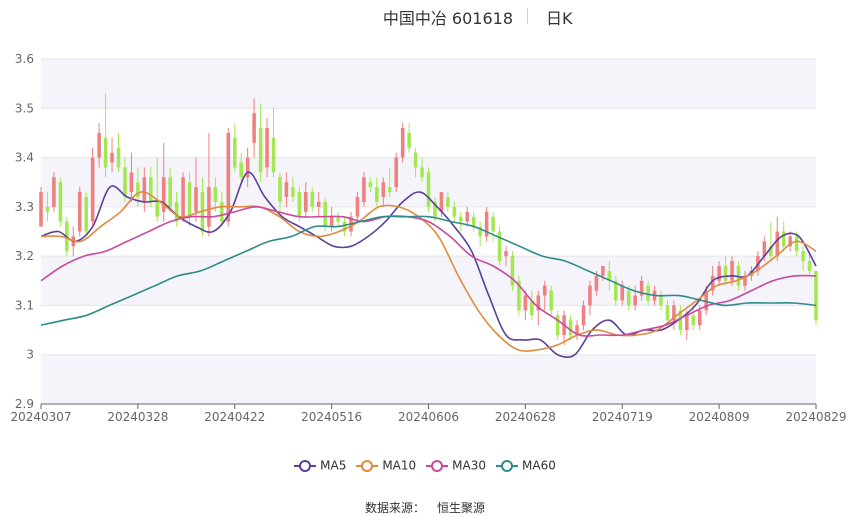  What do you see at coordinates (331, 417) in the screenshot?
I see `x-tick-label: 20240516` at bounding box center [331, 417].